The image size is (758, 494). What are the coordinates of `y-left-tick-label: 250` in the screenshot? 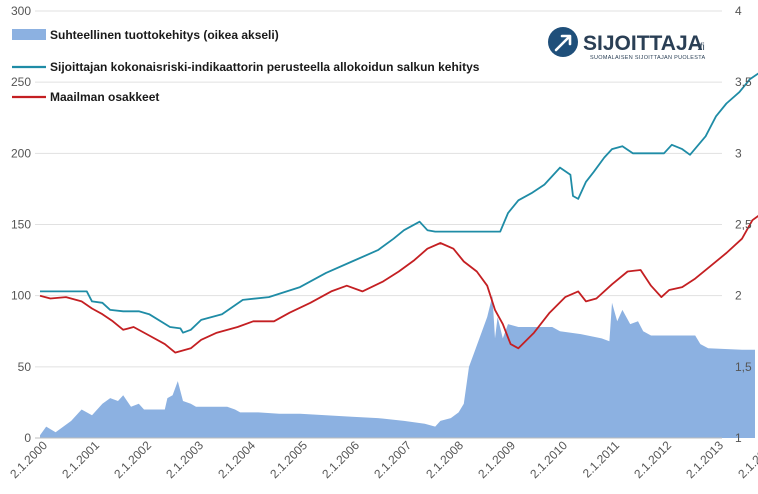 It's located at (21, 82).